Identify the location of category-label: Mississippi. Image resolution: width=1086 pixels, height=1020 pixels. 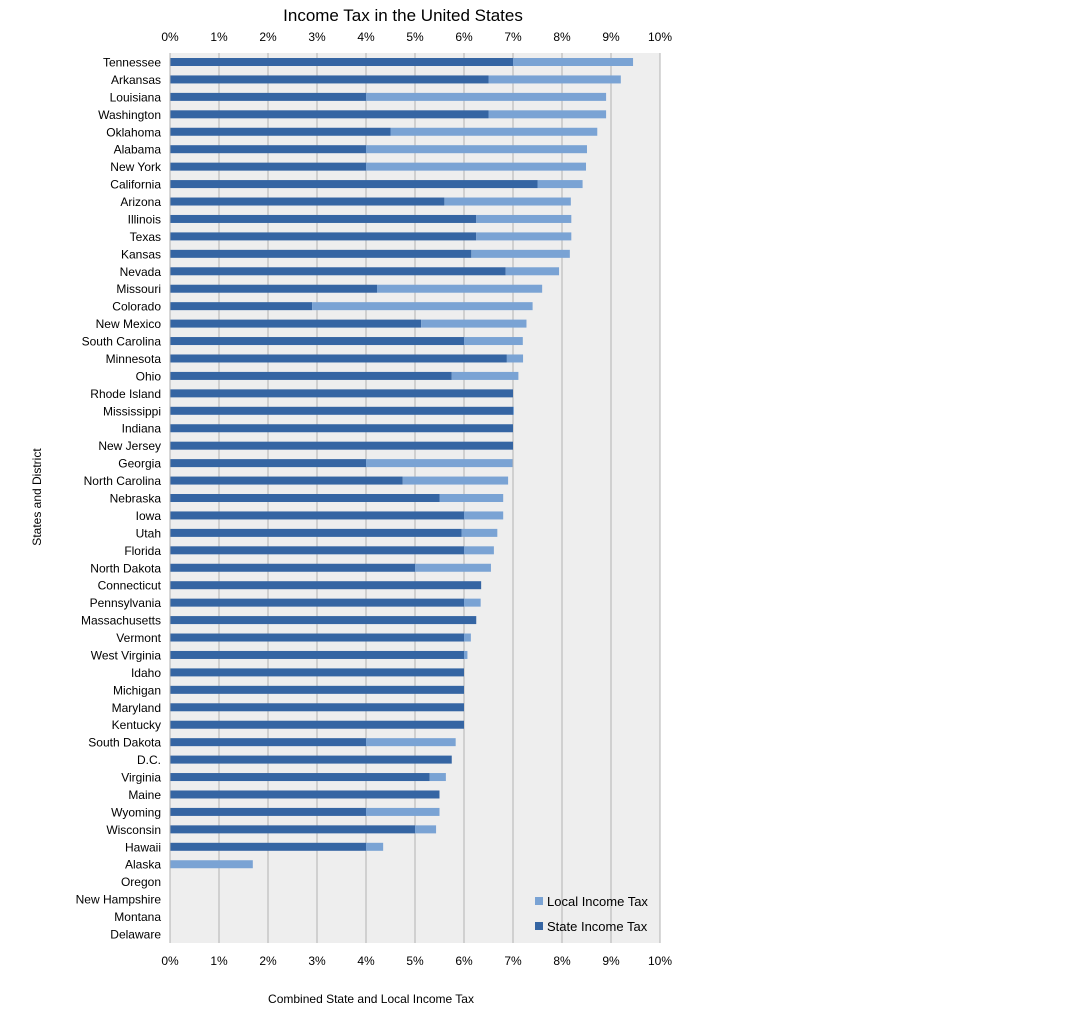
(132, 411).